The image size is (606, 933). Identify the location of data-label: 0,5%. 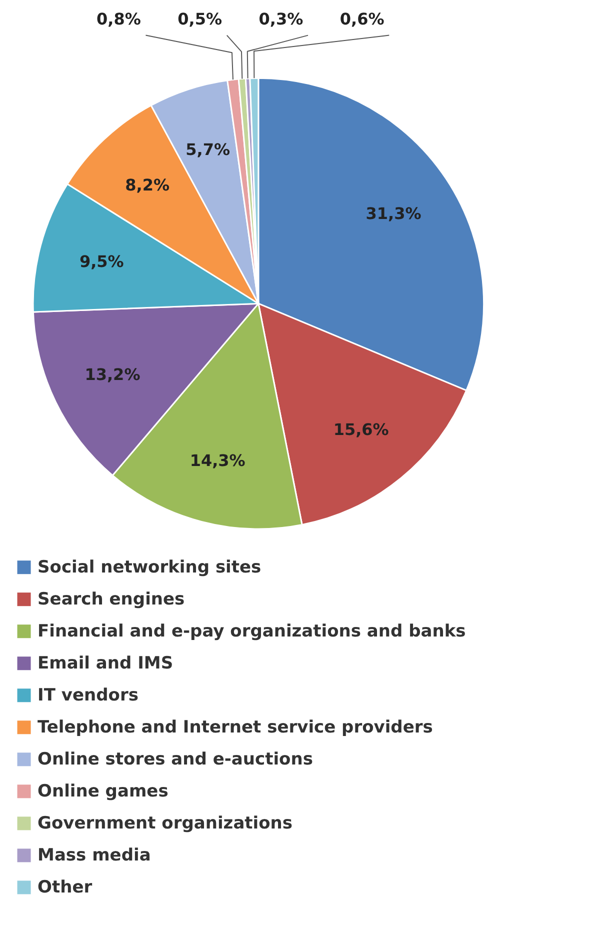
(200, 19).